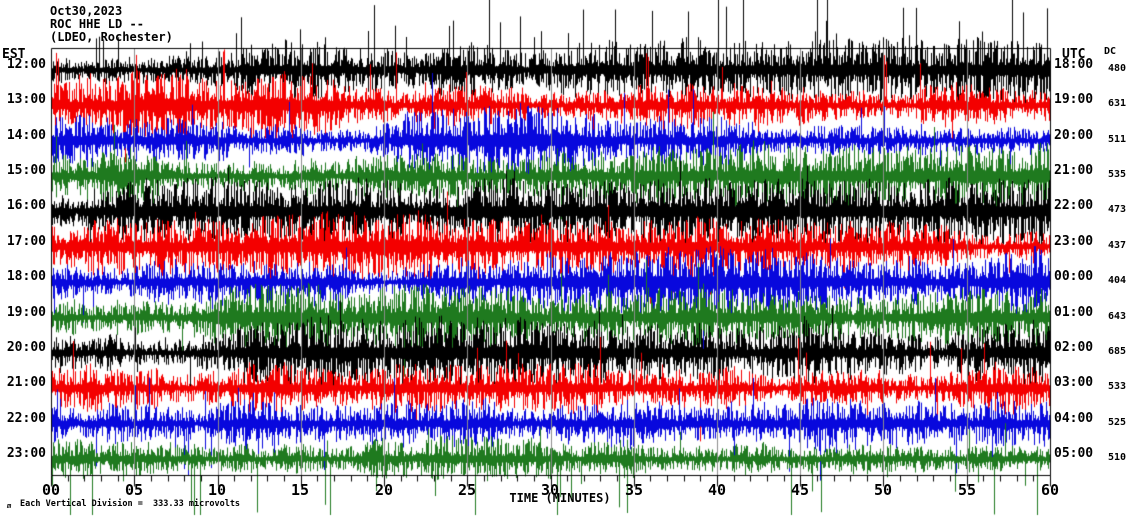  Describe the element at coordinates (1116, 316) in the screenshot. I see `dc-value: 643` at that location.